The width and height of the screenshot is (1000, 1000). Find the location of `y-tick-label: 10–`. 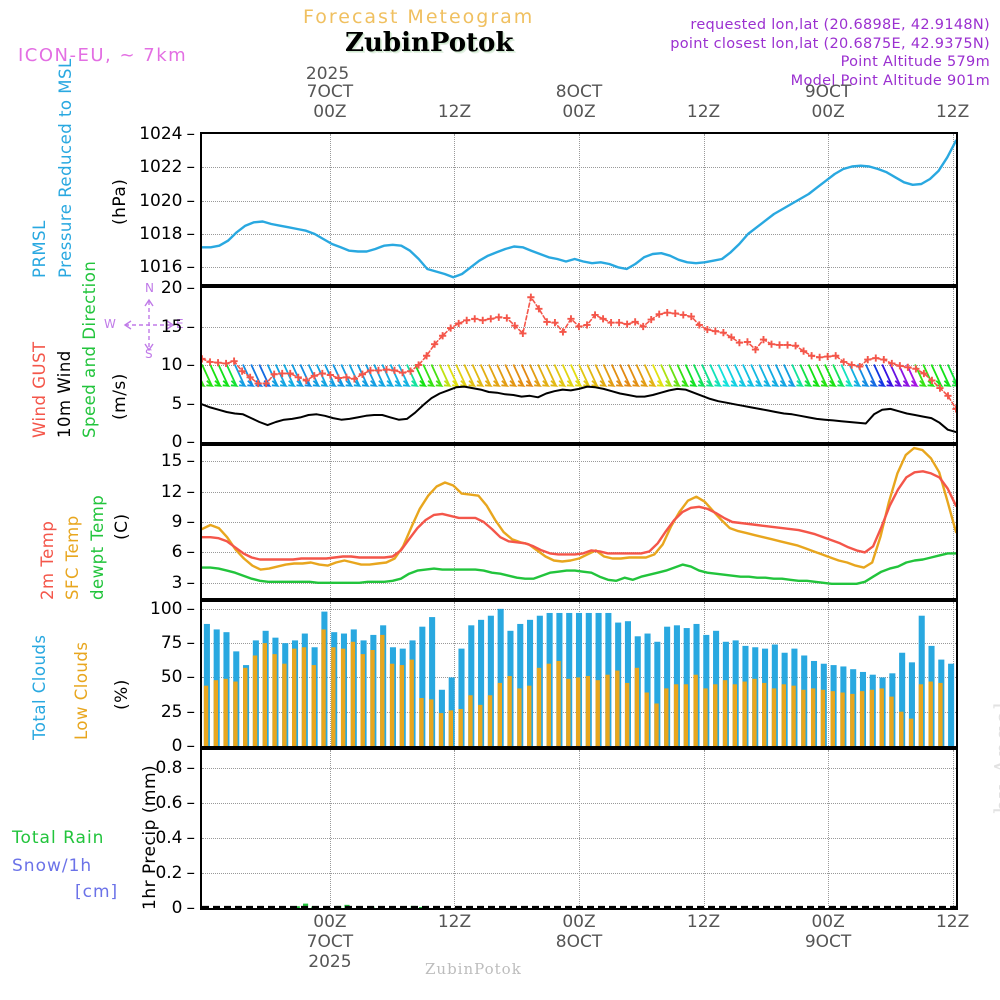

y-tick-label: 10– is located at coordinates (177, 365).